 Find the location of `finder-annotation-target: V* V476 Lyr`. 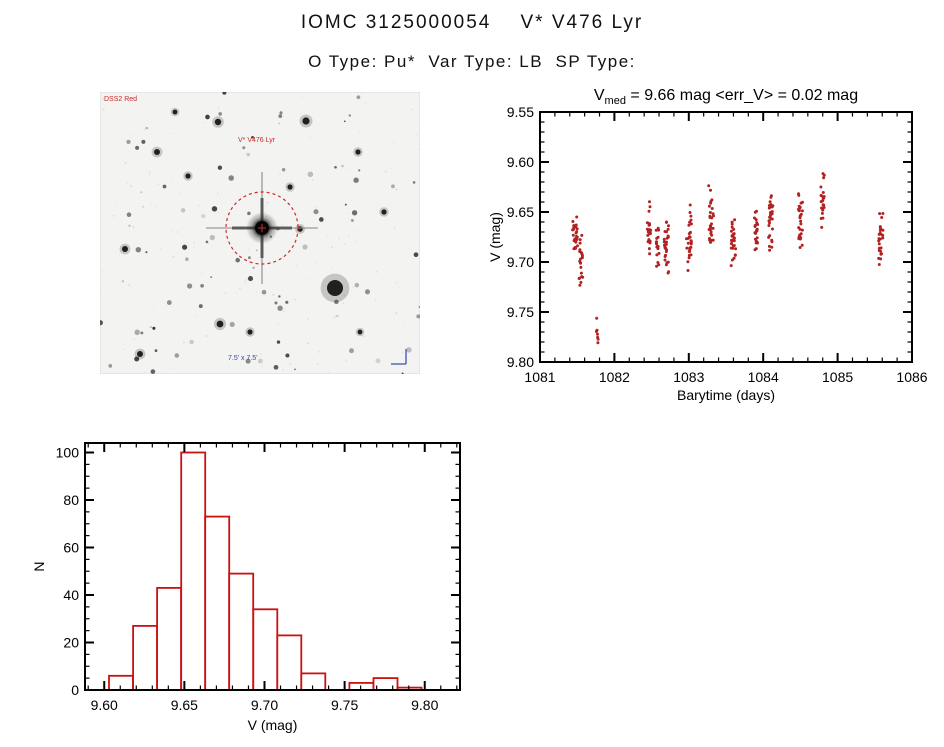

finder-annotation-target: V* V476 Lyr is located at coordinates (257, 140).